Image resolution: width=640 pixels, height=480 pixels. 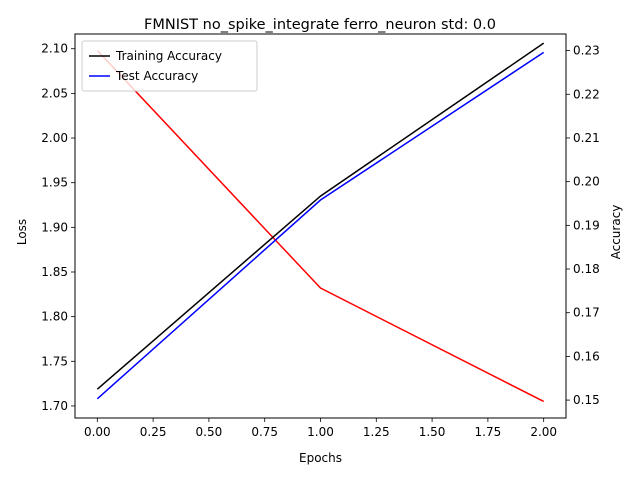 What do you see at coordinates (376, 432) in the screenshot?
I see `x-tick-label-1-25: 1.25` at bounding box center [376, 432].